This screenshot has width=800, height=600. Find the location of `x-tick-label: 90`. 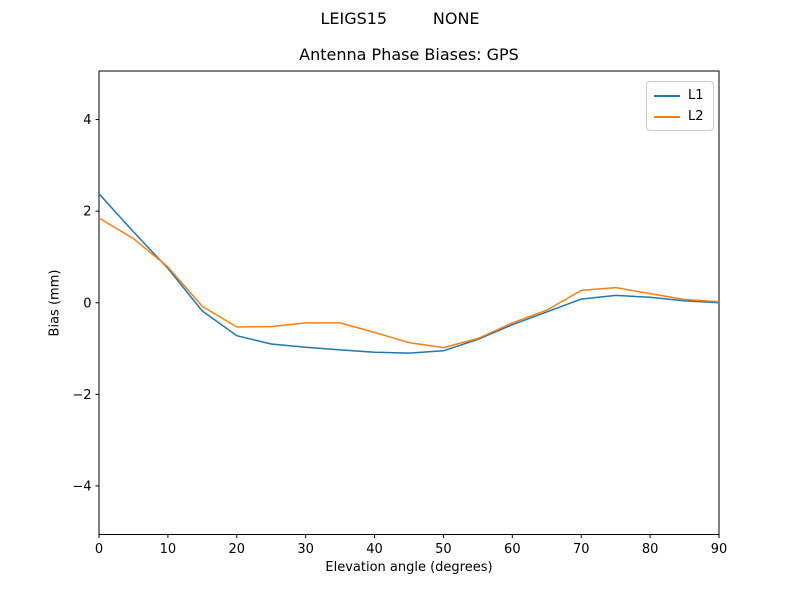

x-tick-label: 90 is located at coordinates (719, 549).